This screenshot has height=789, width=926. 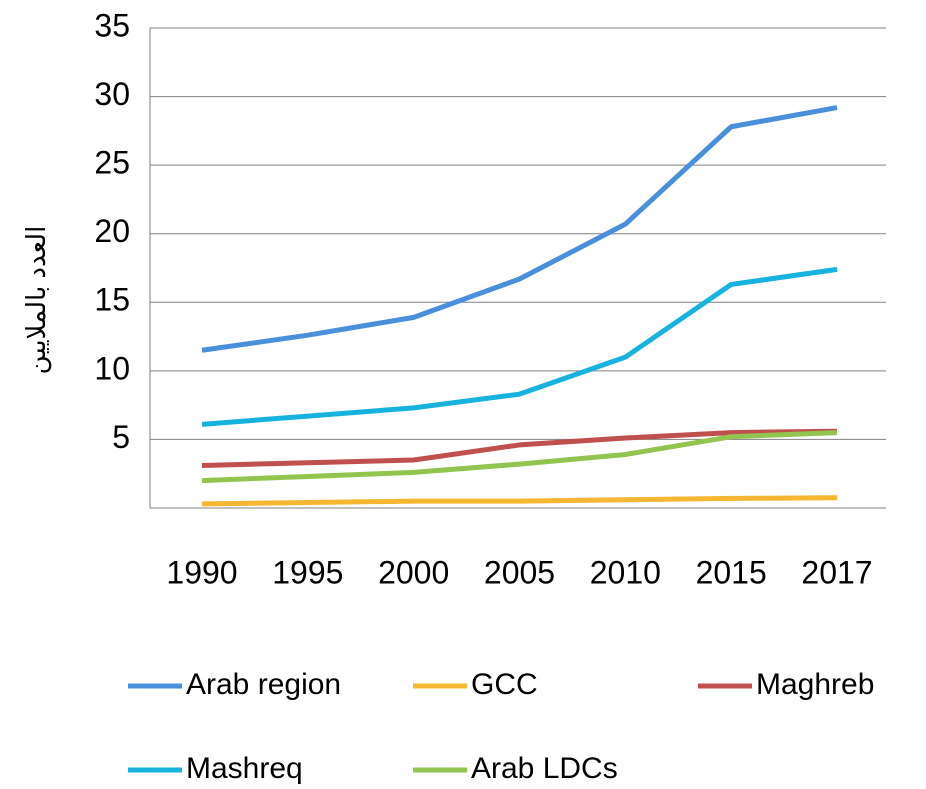 I want to click on legend-label: GCC, so click(x=504, y=684).